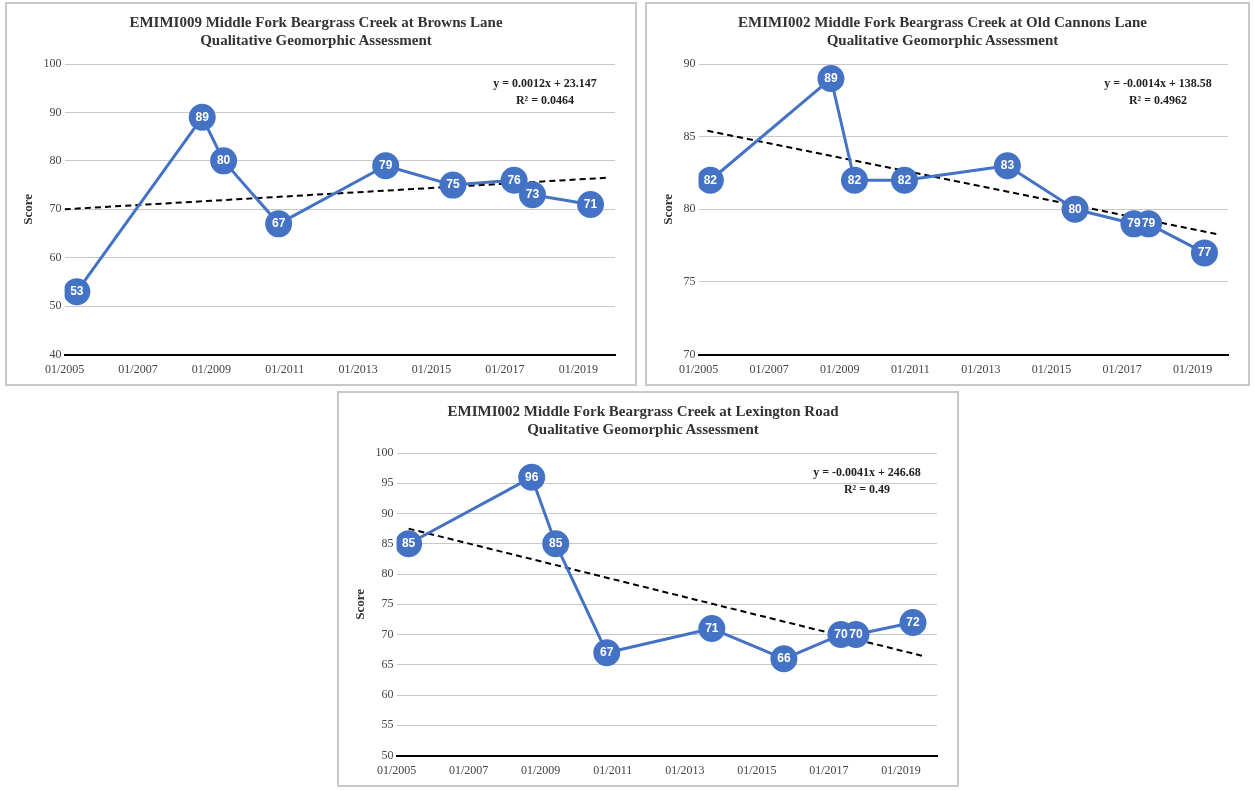 The image size is (1255, 791). What do you see at coordinates (514, 179) in the screenshot?
I see `data-label: 76` at bounding box center [514, 179].